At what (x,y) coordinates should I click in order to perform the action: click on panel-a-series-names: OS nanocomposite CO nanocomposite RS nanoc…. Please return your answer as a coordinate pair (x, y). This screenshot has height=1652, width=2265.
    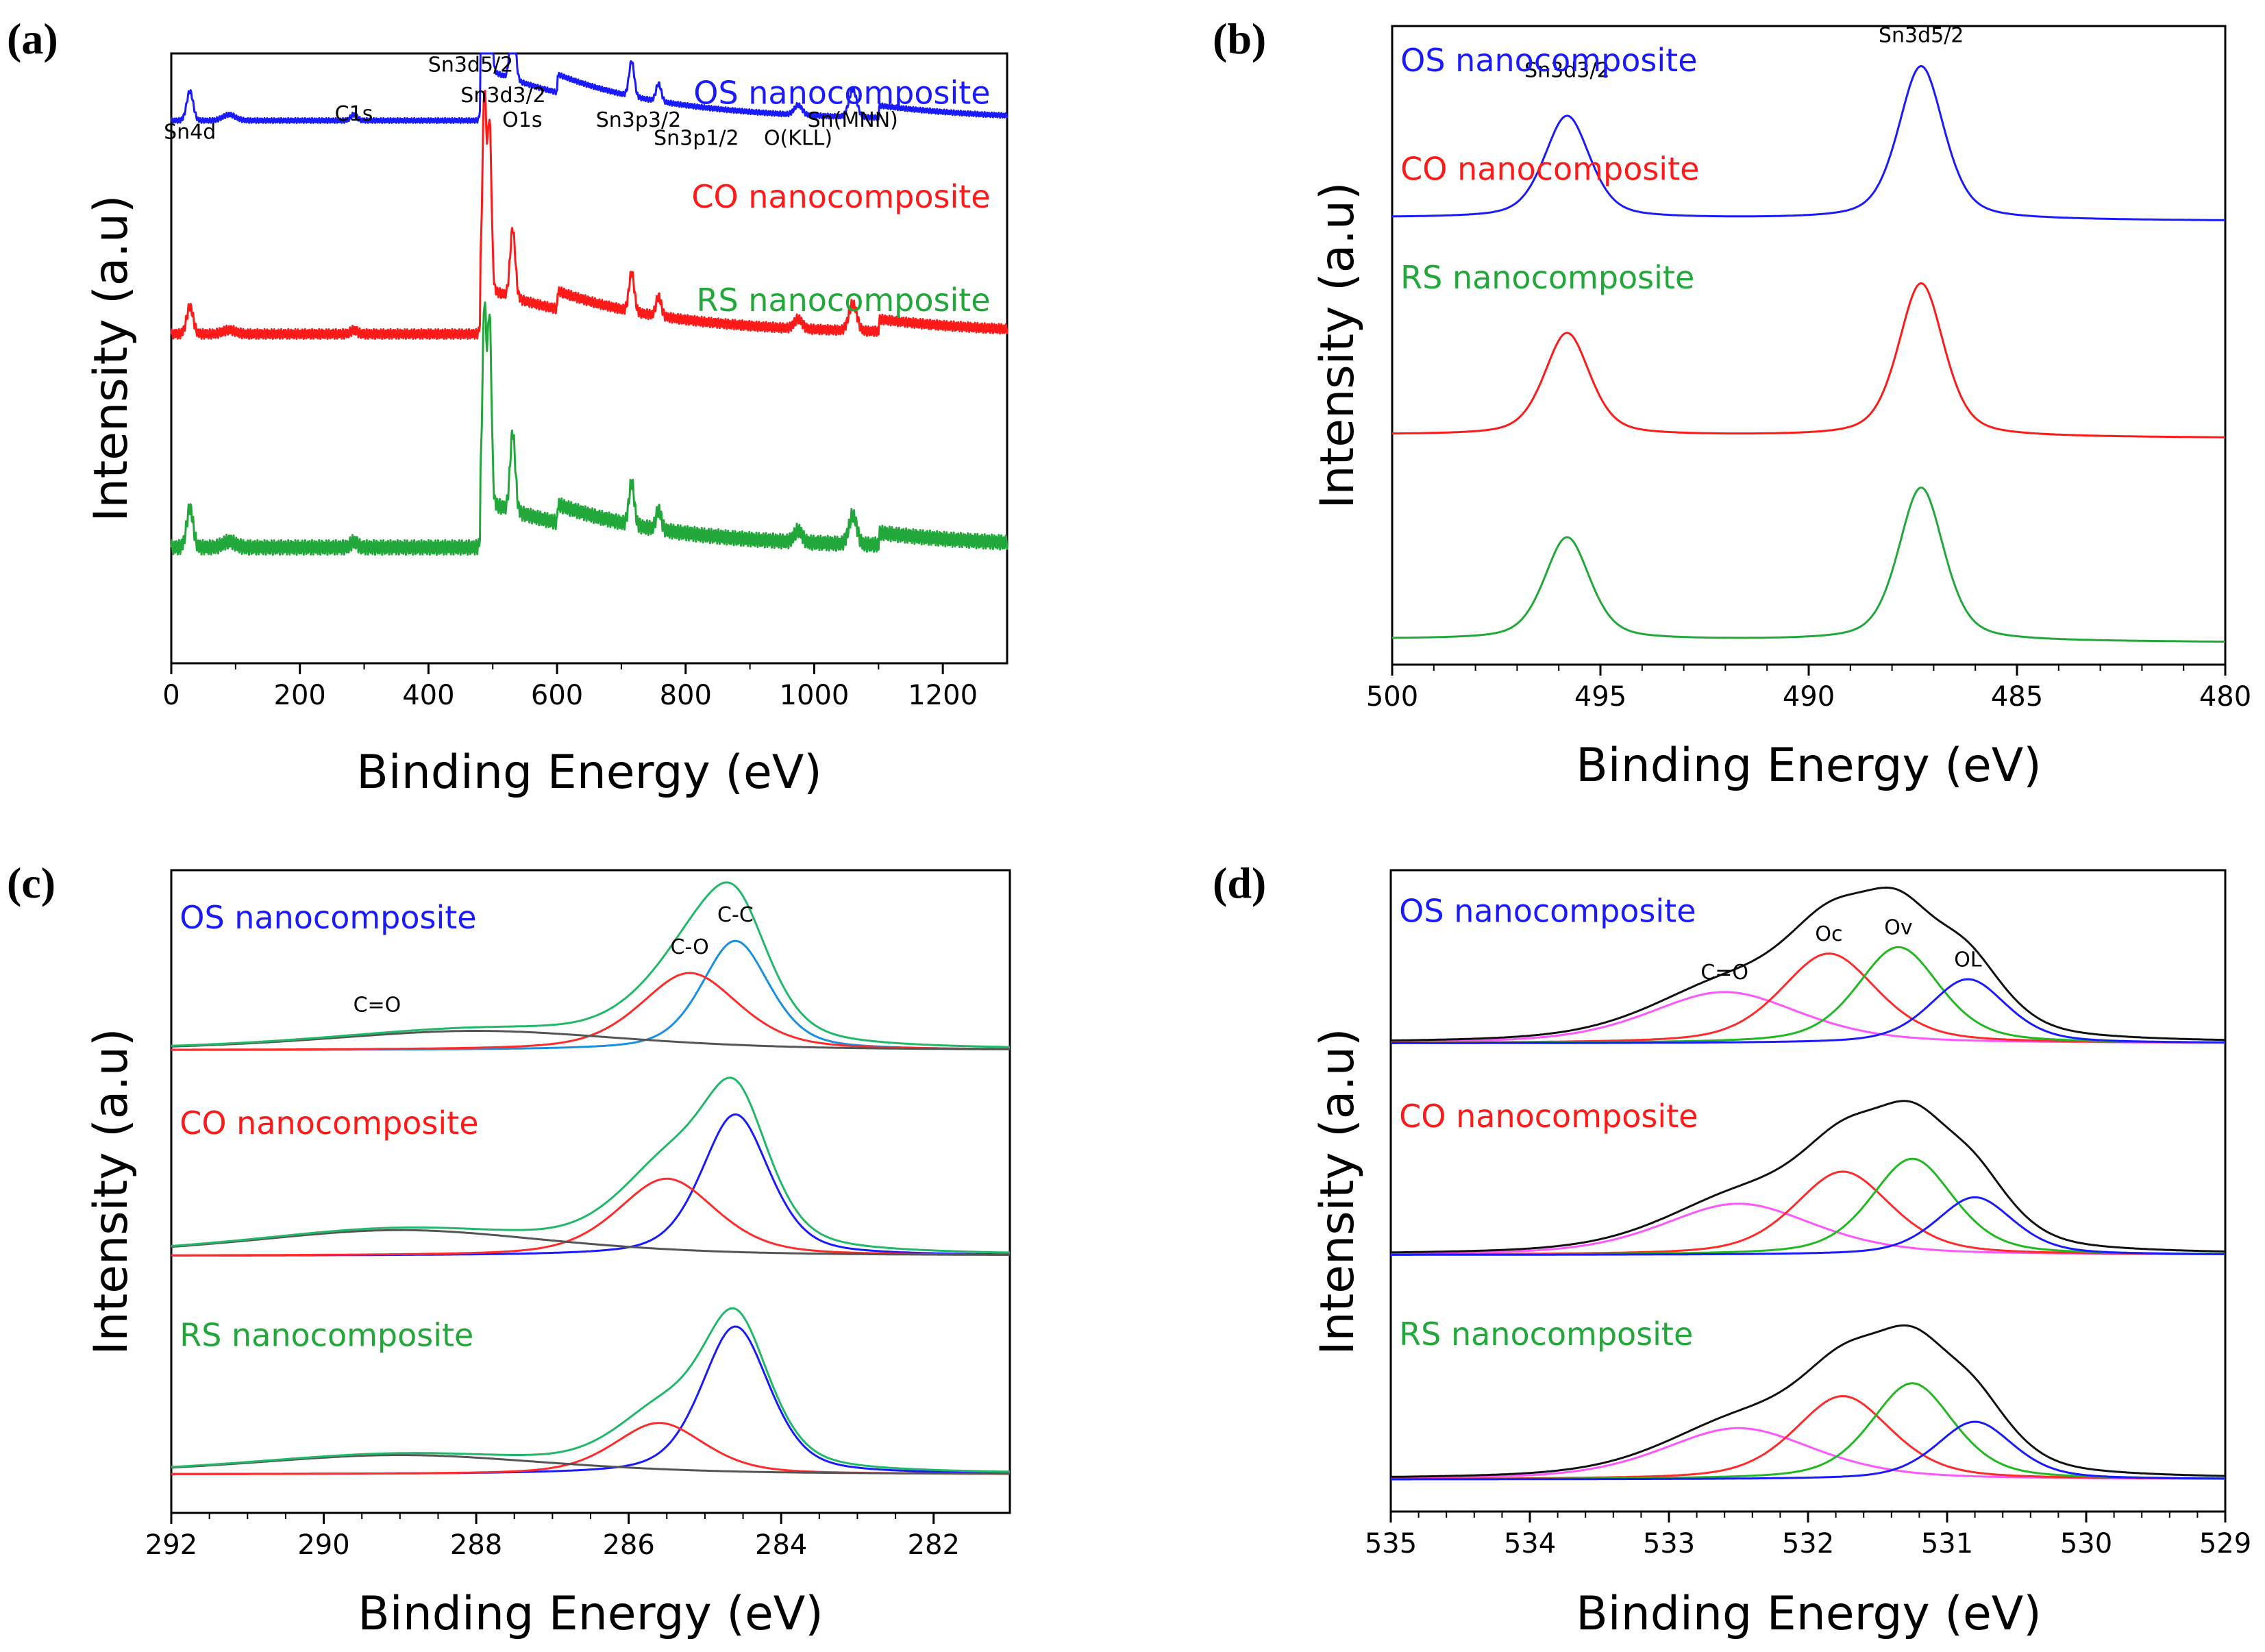
    Looking at the image, I should click on (840, 197).